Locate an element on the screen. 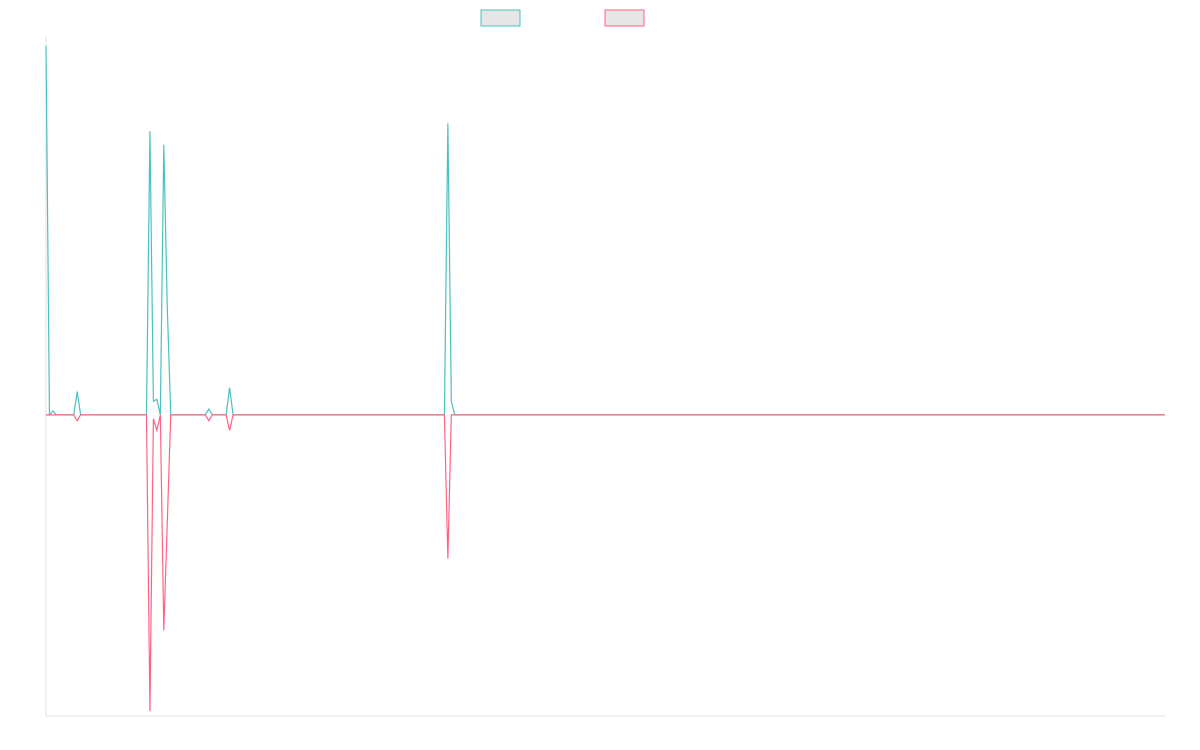 Image resolution: width=1200 pixels, height=750 pixels. legend is located at coordinates (562, 18).